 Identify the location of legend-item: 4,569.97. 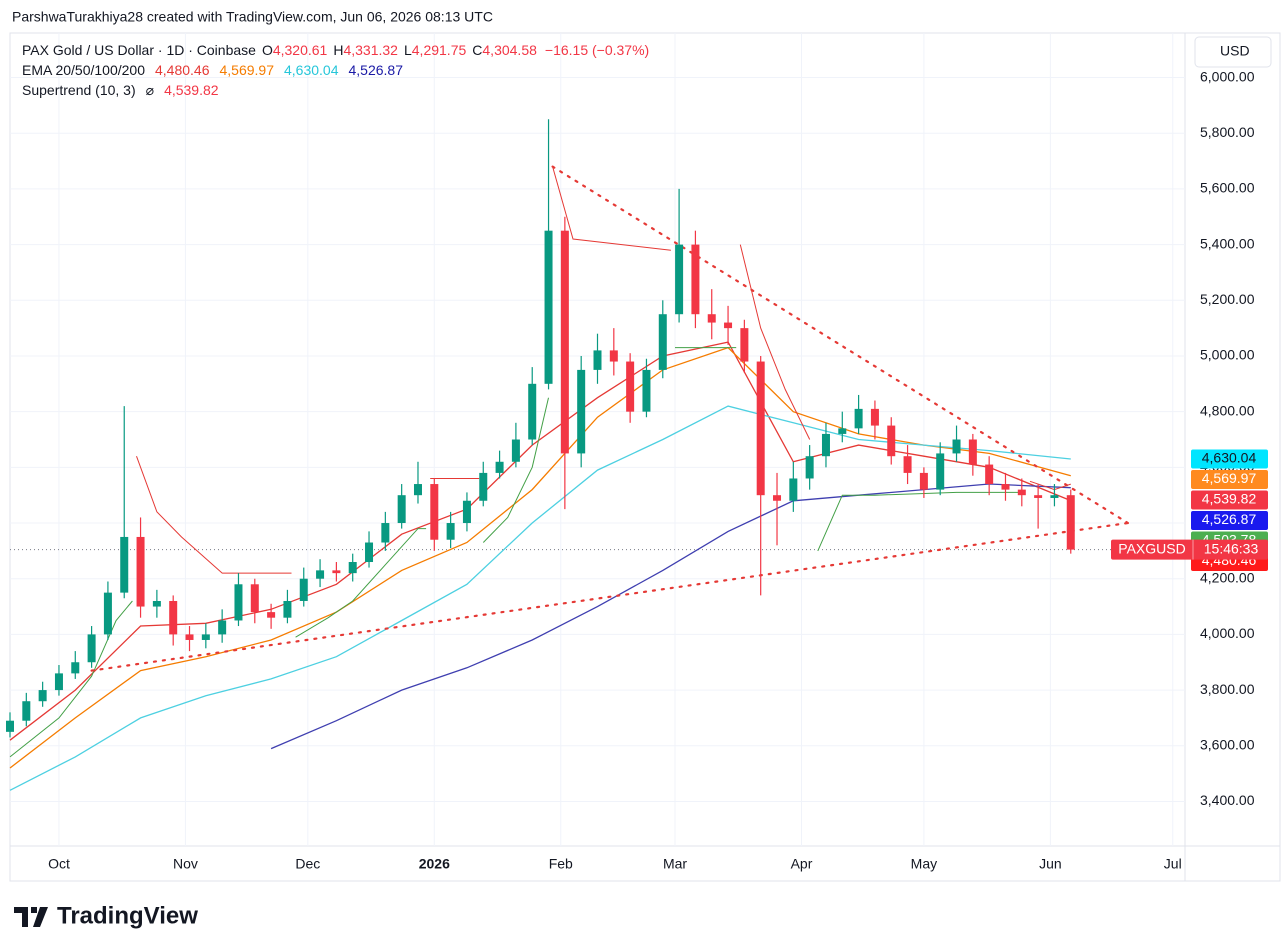
(247, 70).